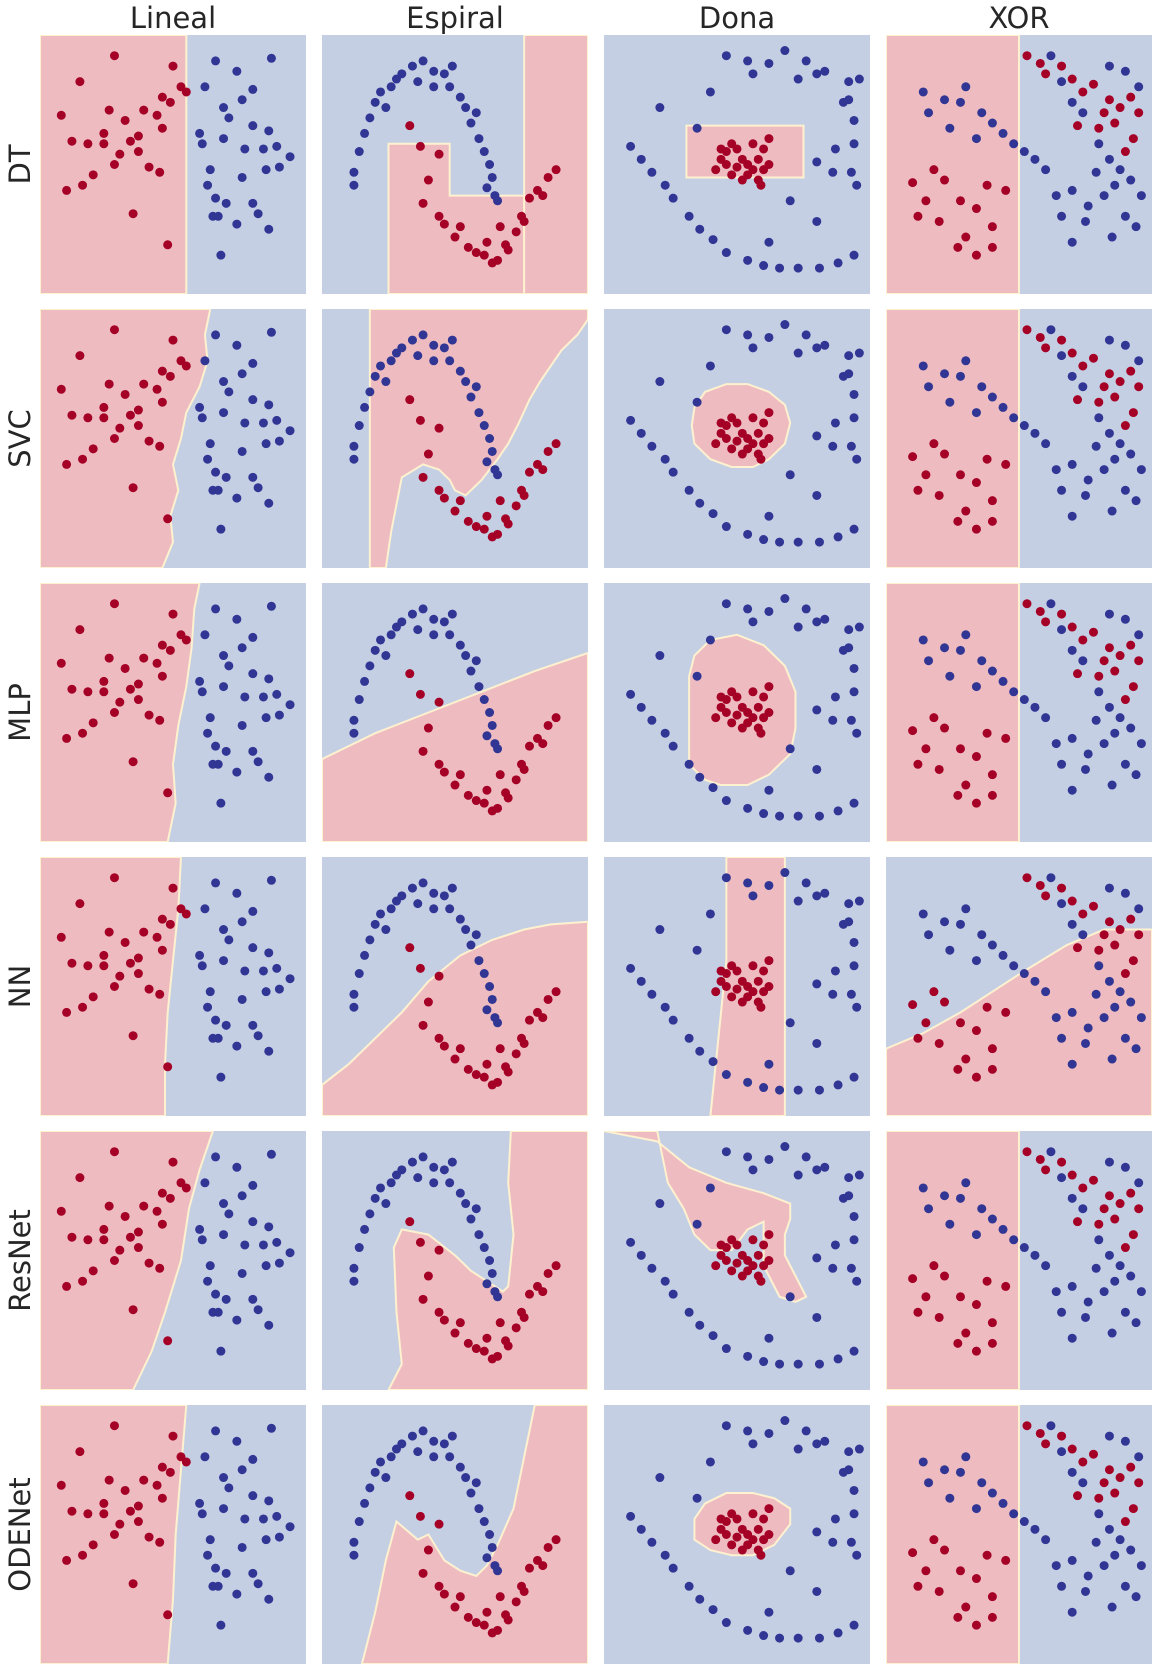 This screenshot has height=1673, width=1162. What do you see at coordinates (737, 1534) in the screenshot?
I see `panel-odenet-dona` at bounding box center [737, 1534].